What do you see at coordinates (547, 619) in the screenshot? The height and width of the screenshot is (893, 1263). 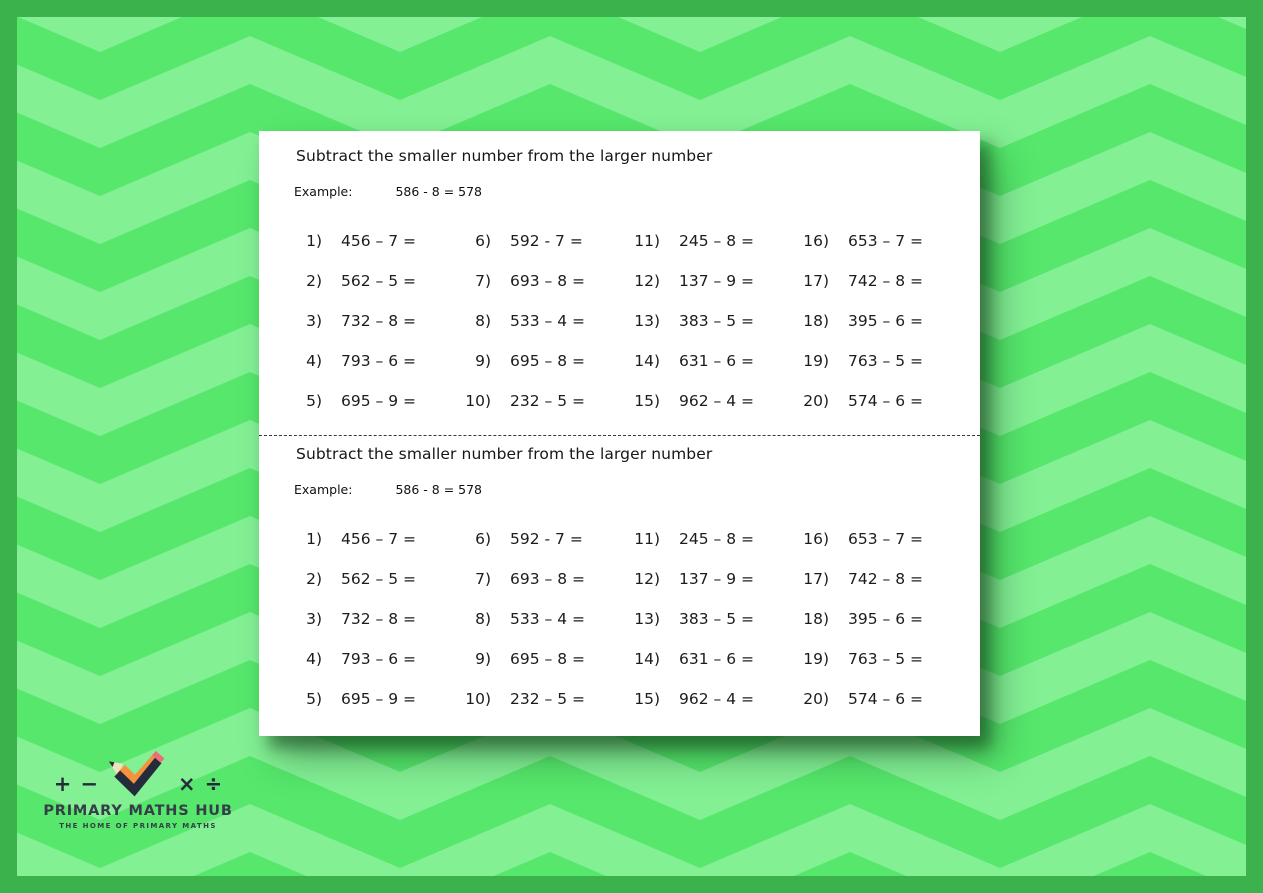 I see `problem-expression: 533 – 4 =` at bounding box center [547, 619].